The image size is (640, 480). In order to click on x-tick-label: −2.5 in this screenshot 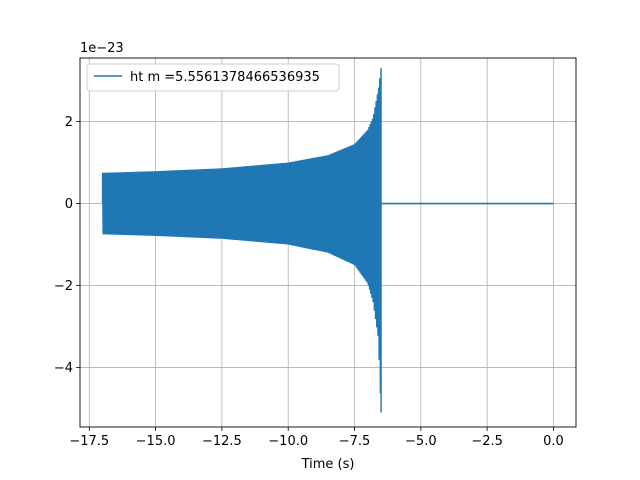, I will do `click(487, 441)`.